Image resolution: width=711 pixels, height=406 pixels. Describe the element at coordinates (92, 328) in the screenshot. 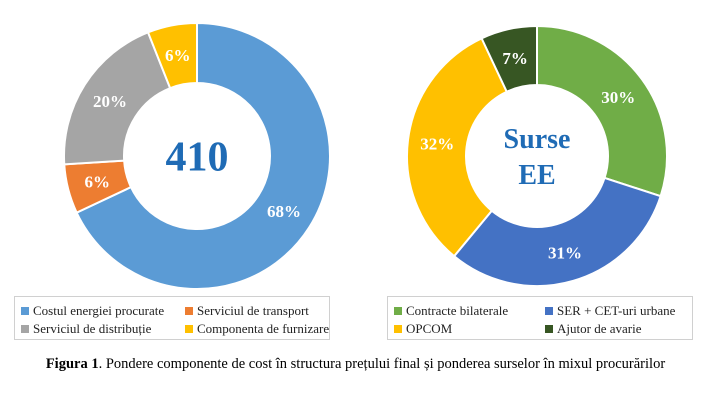

I see `legend-label: Serviciul de distribuție` at that location.